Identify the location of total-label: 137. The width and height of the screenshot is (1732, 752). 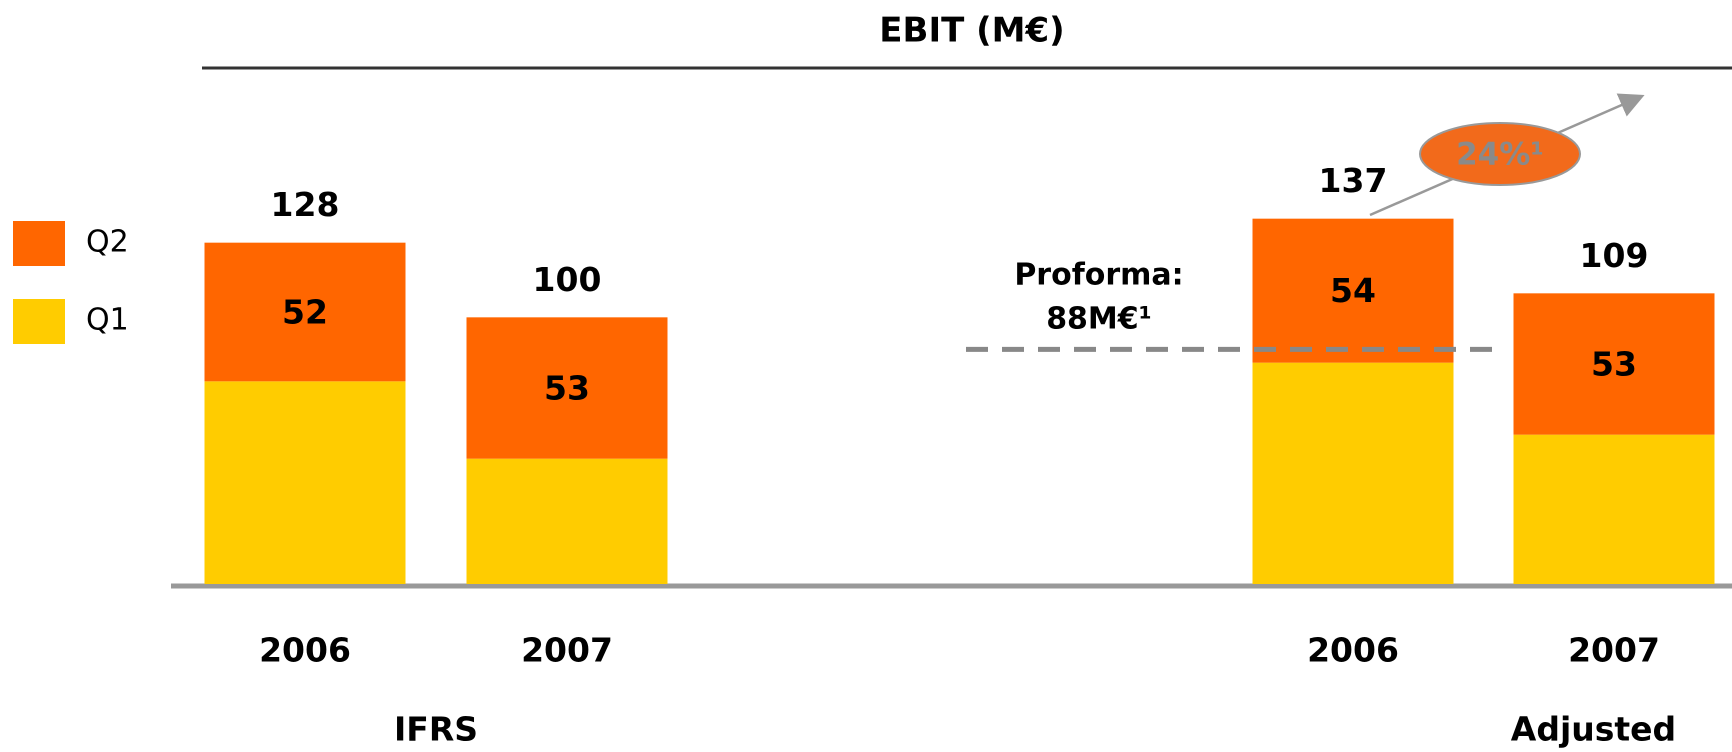
(1353, 180).